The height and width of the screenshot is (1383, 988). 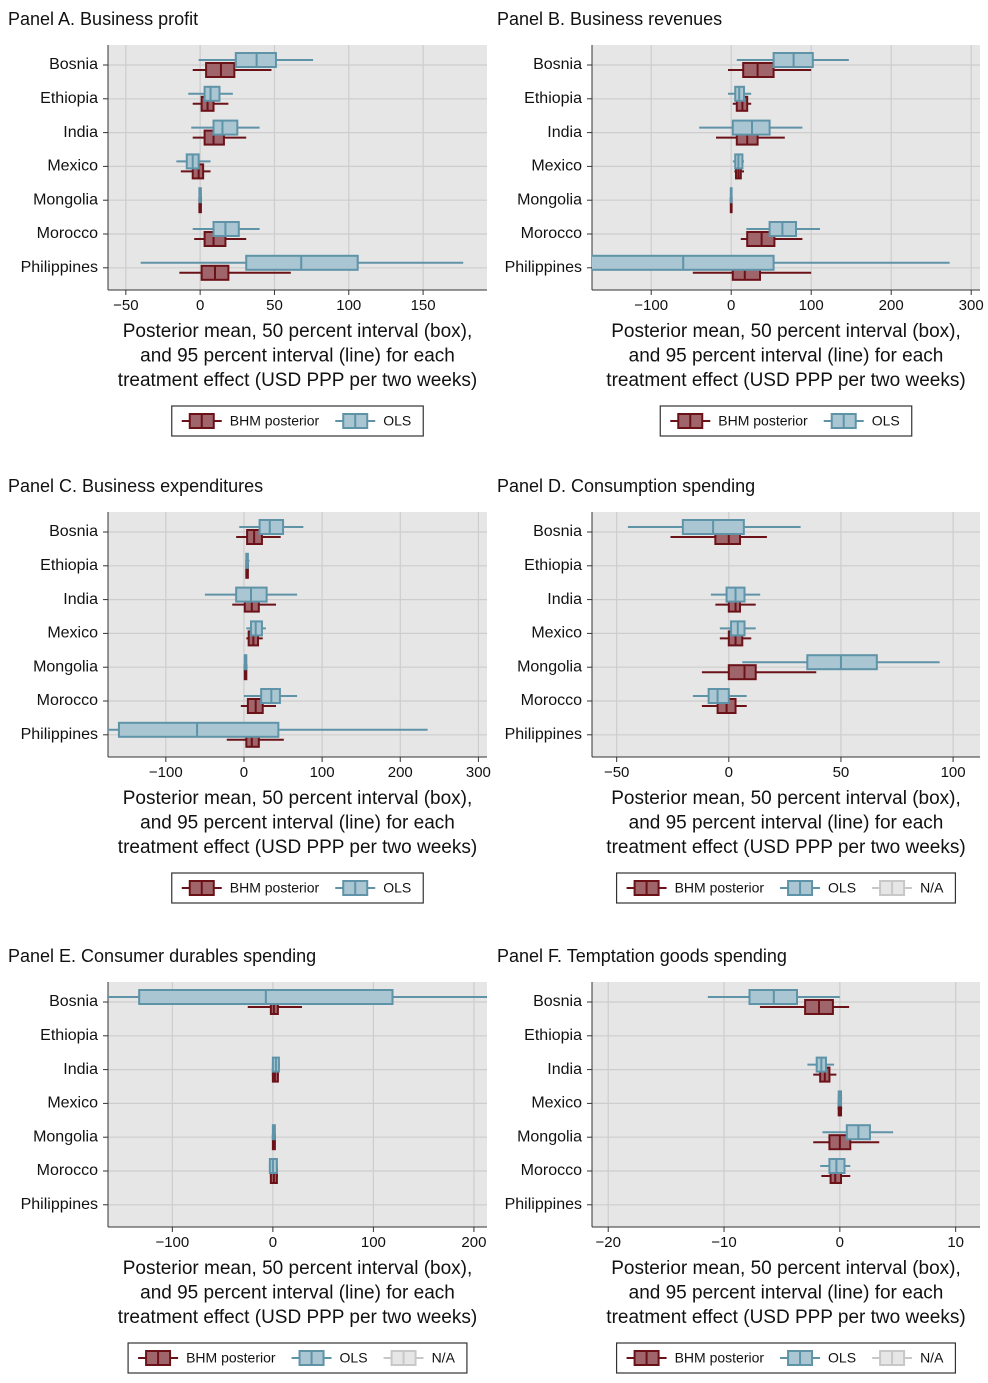 What do you see at coordinates (135, 486) in the screenshot?
I see `panel-title: Panel C. Business expenditures` at bounding box center [135, 486].